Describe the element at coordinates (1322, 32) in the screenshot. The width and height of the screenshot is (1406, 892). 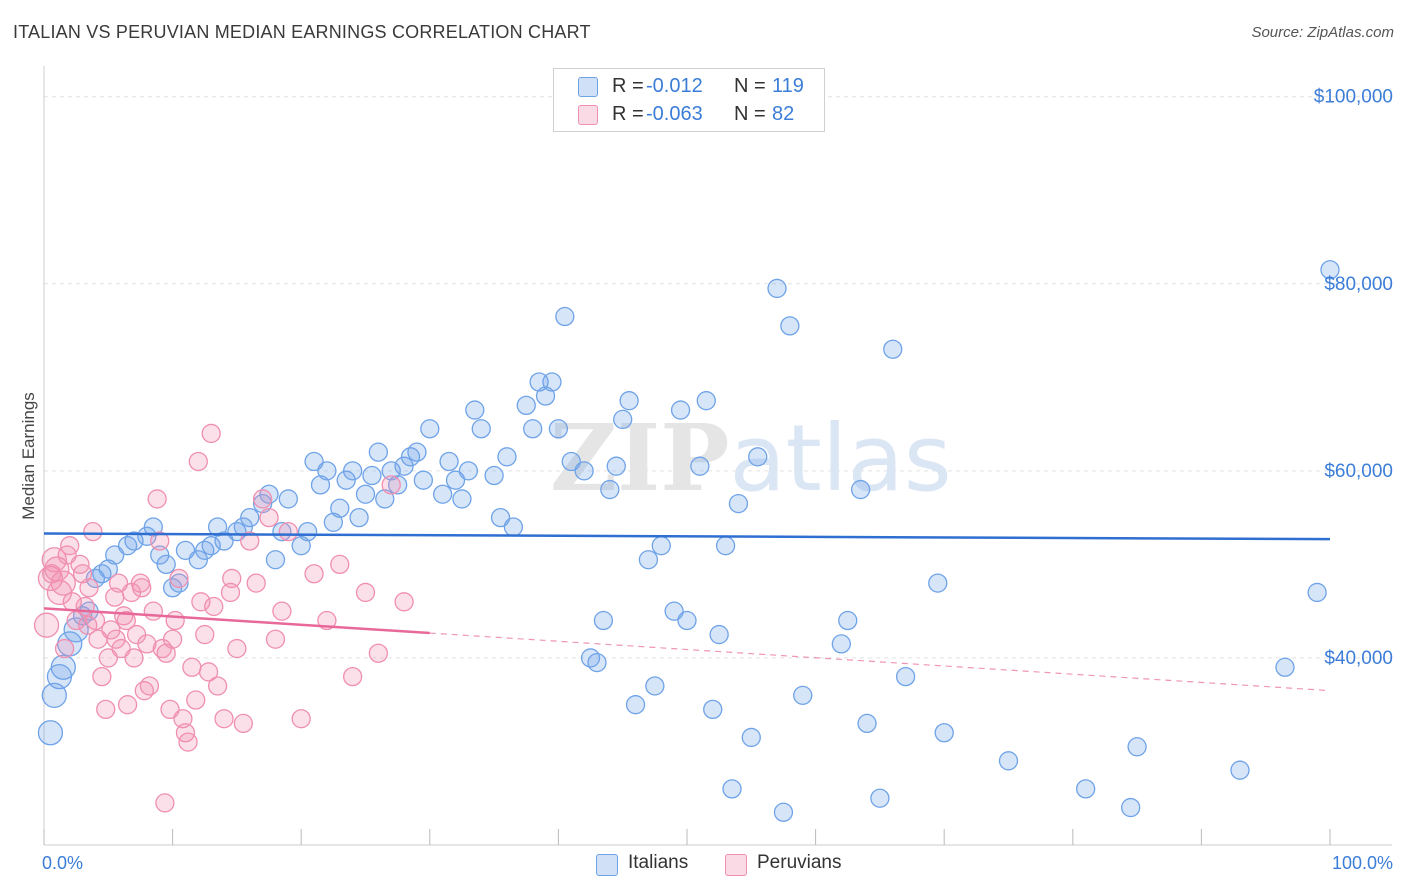
I see `source-label: Source: ZipAtlas.com` at that location.